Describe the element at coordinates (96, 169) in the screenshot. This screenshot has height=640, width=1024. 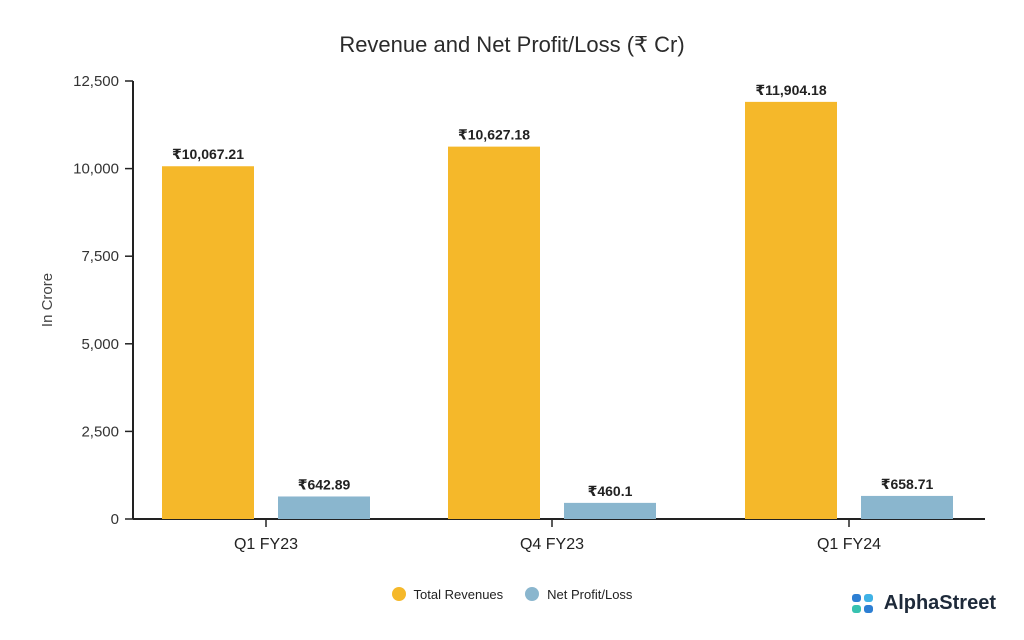
I see `y-tick-label: 10,000` at that location.